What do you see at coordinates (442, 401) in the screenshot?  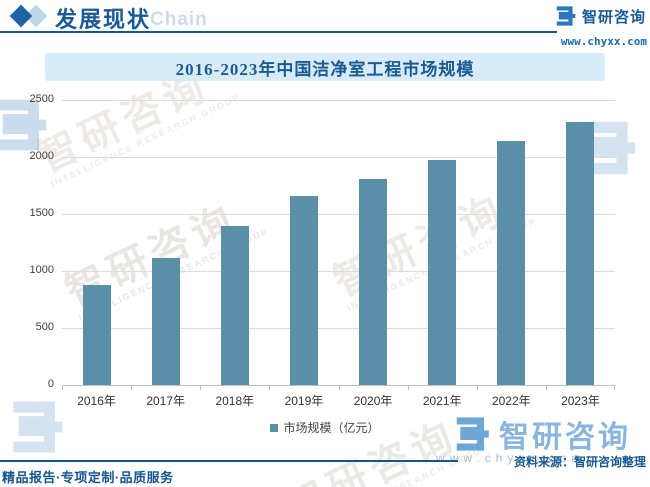 I see `x-tick-label: 2021年` at bounding box center [442, 401].